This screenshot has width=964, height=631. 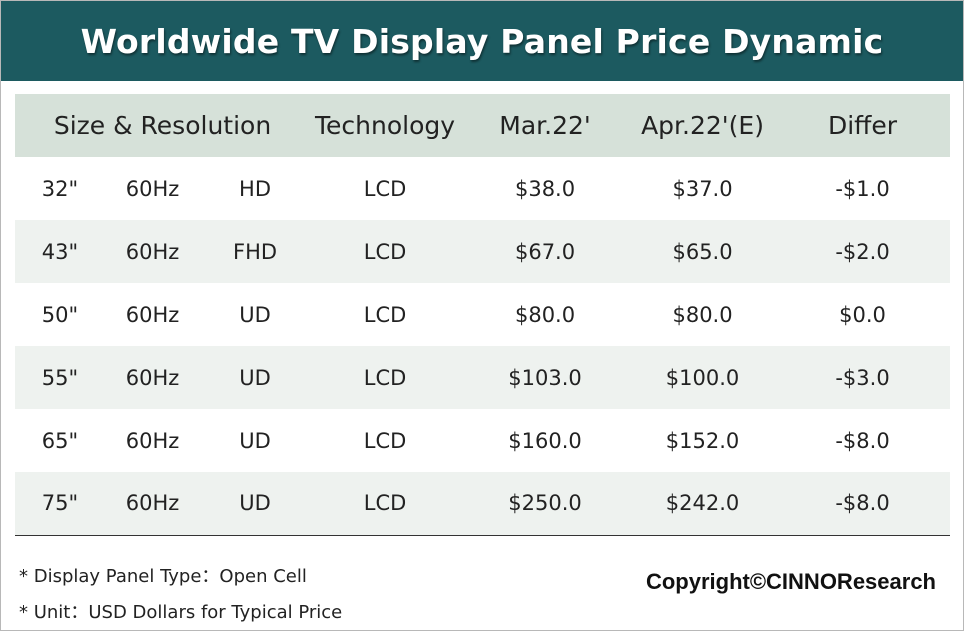 What do you see at coordinates (60, 440) in the screenshot?
I see `cell-size: 65"` at bounding box center [60, 440].